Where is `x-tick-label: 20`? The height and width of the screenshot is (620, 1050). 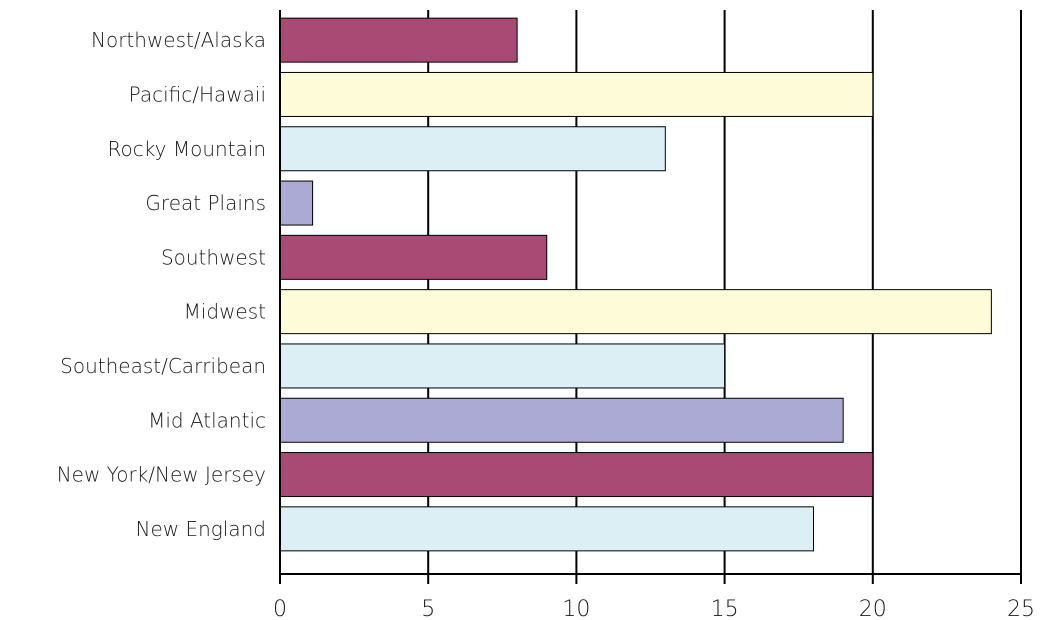
x-tick-label: 20 is located at coordinates (873, 608).